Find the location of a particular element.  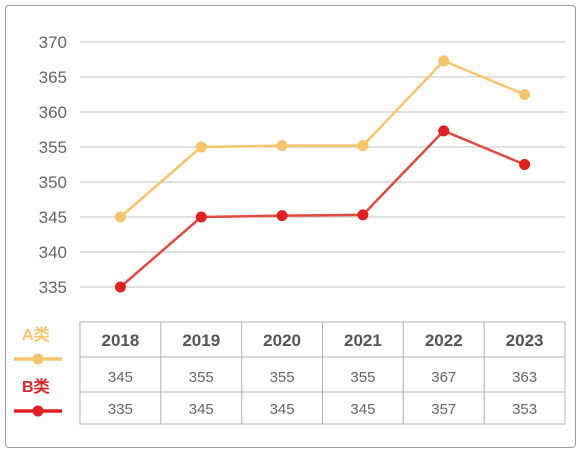

y-tick-label: 355 is located at coordinates (53, 147).